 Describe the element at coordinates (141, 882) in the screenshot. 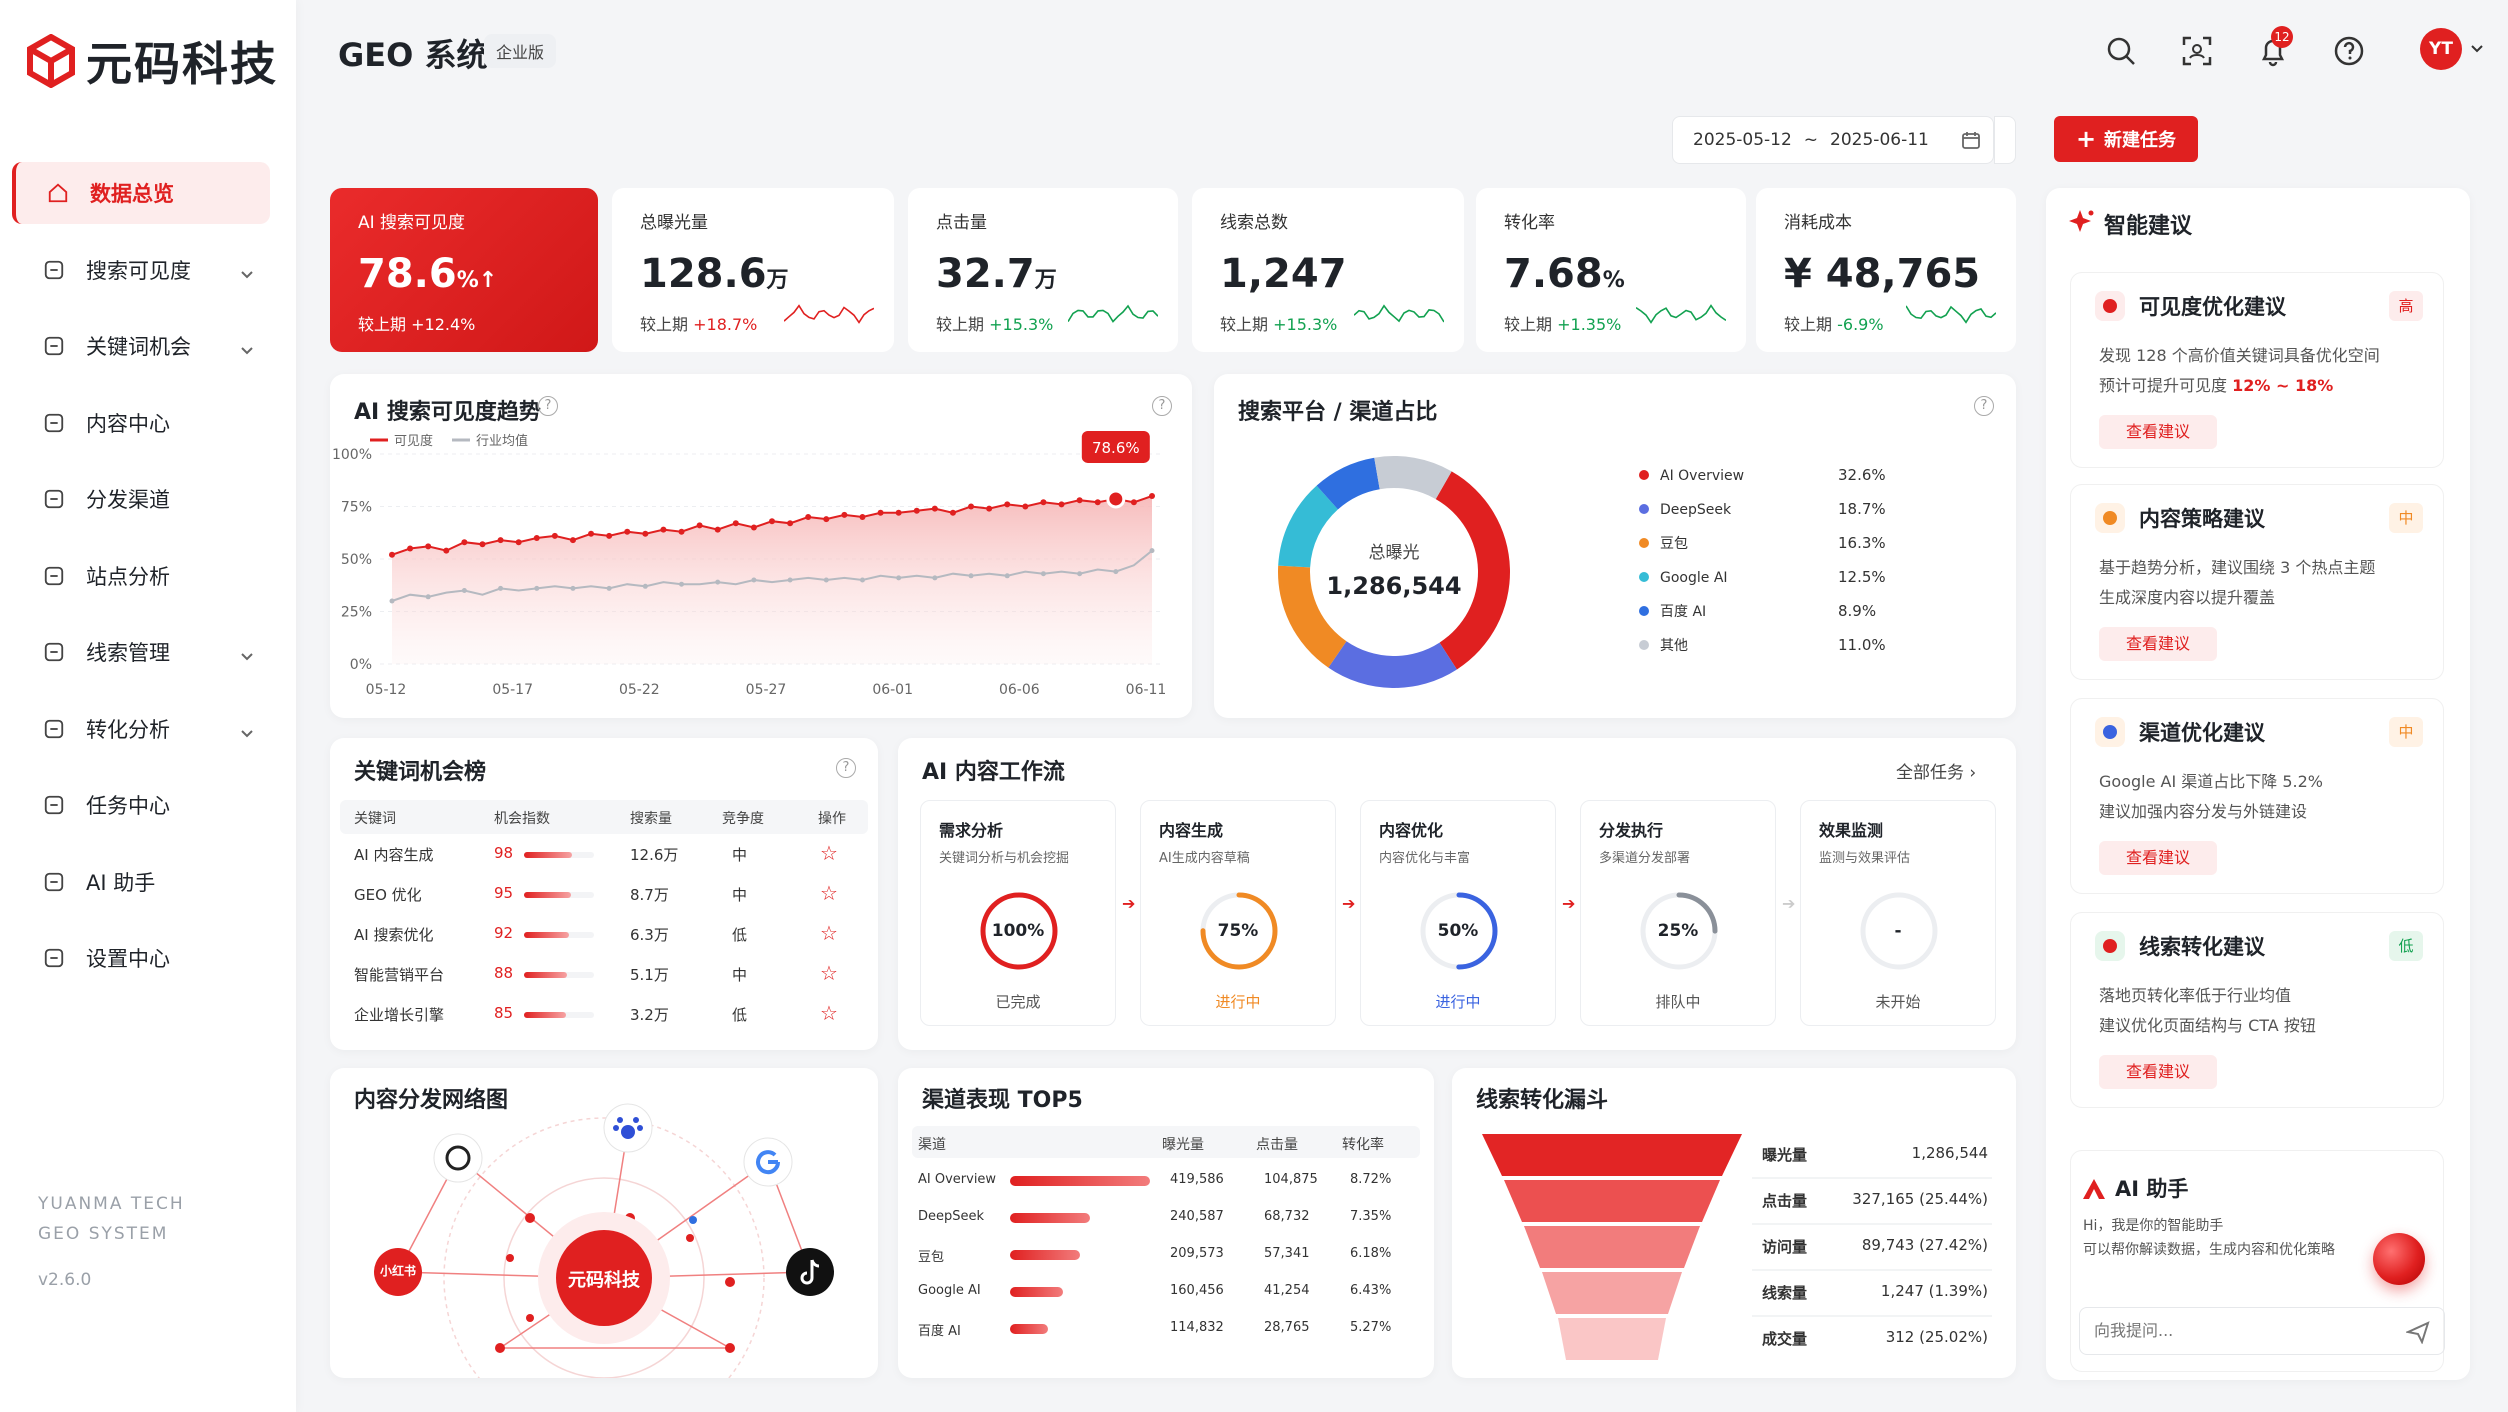

I see `sidebar-item-10: AI 助手` at that location.